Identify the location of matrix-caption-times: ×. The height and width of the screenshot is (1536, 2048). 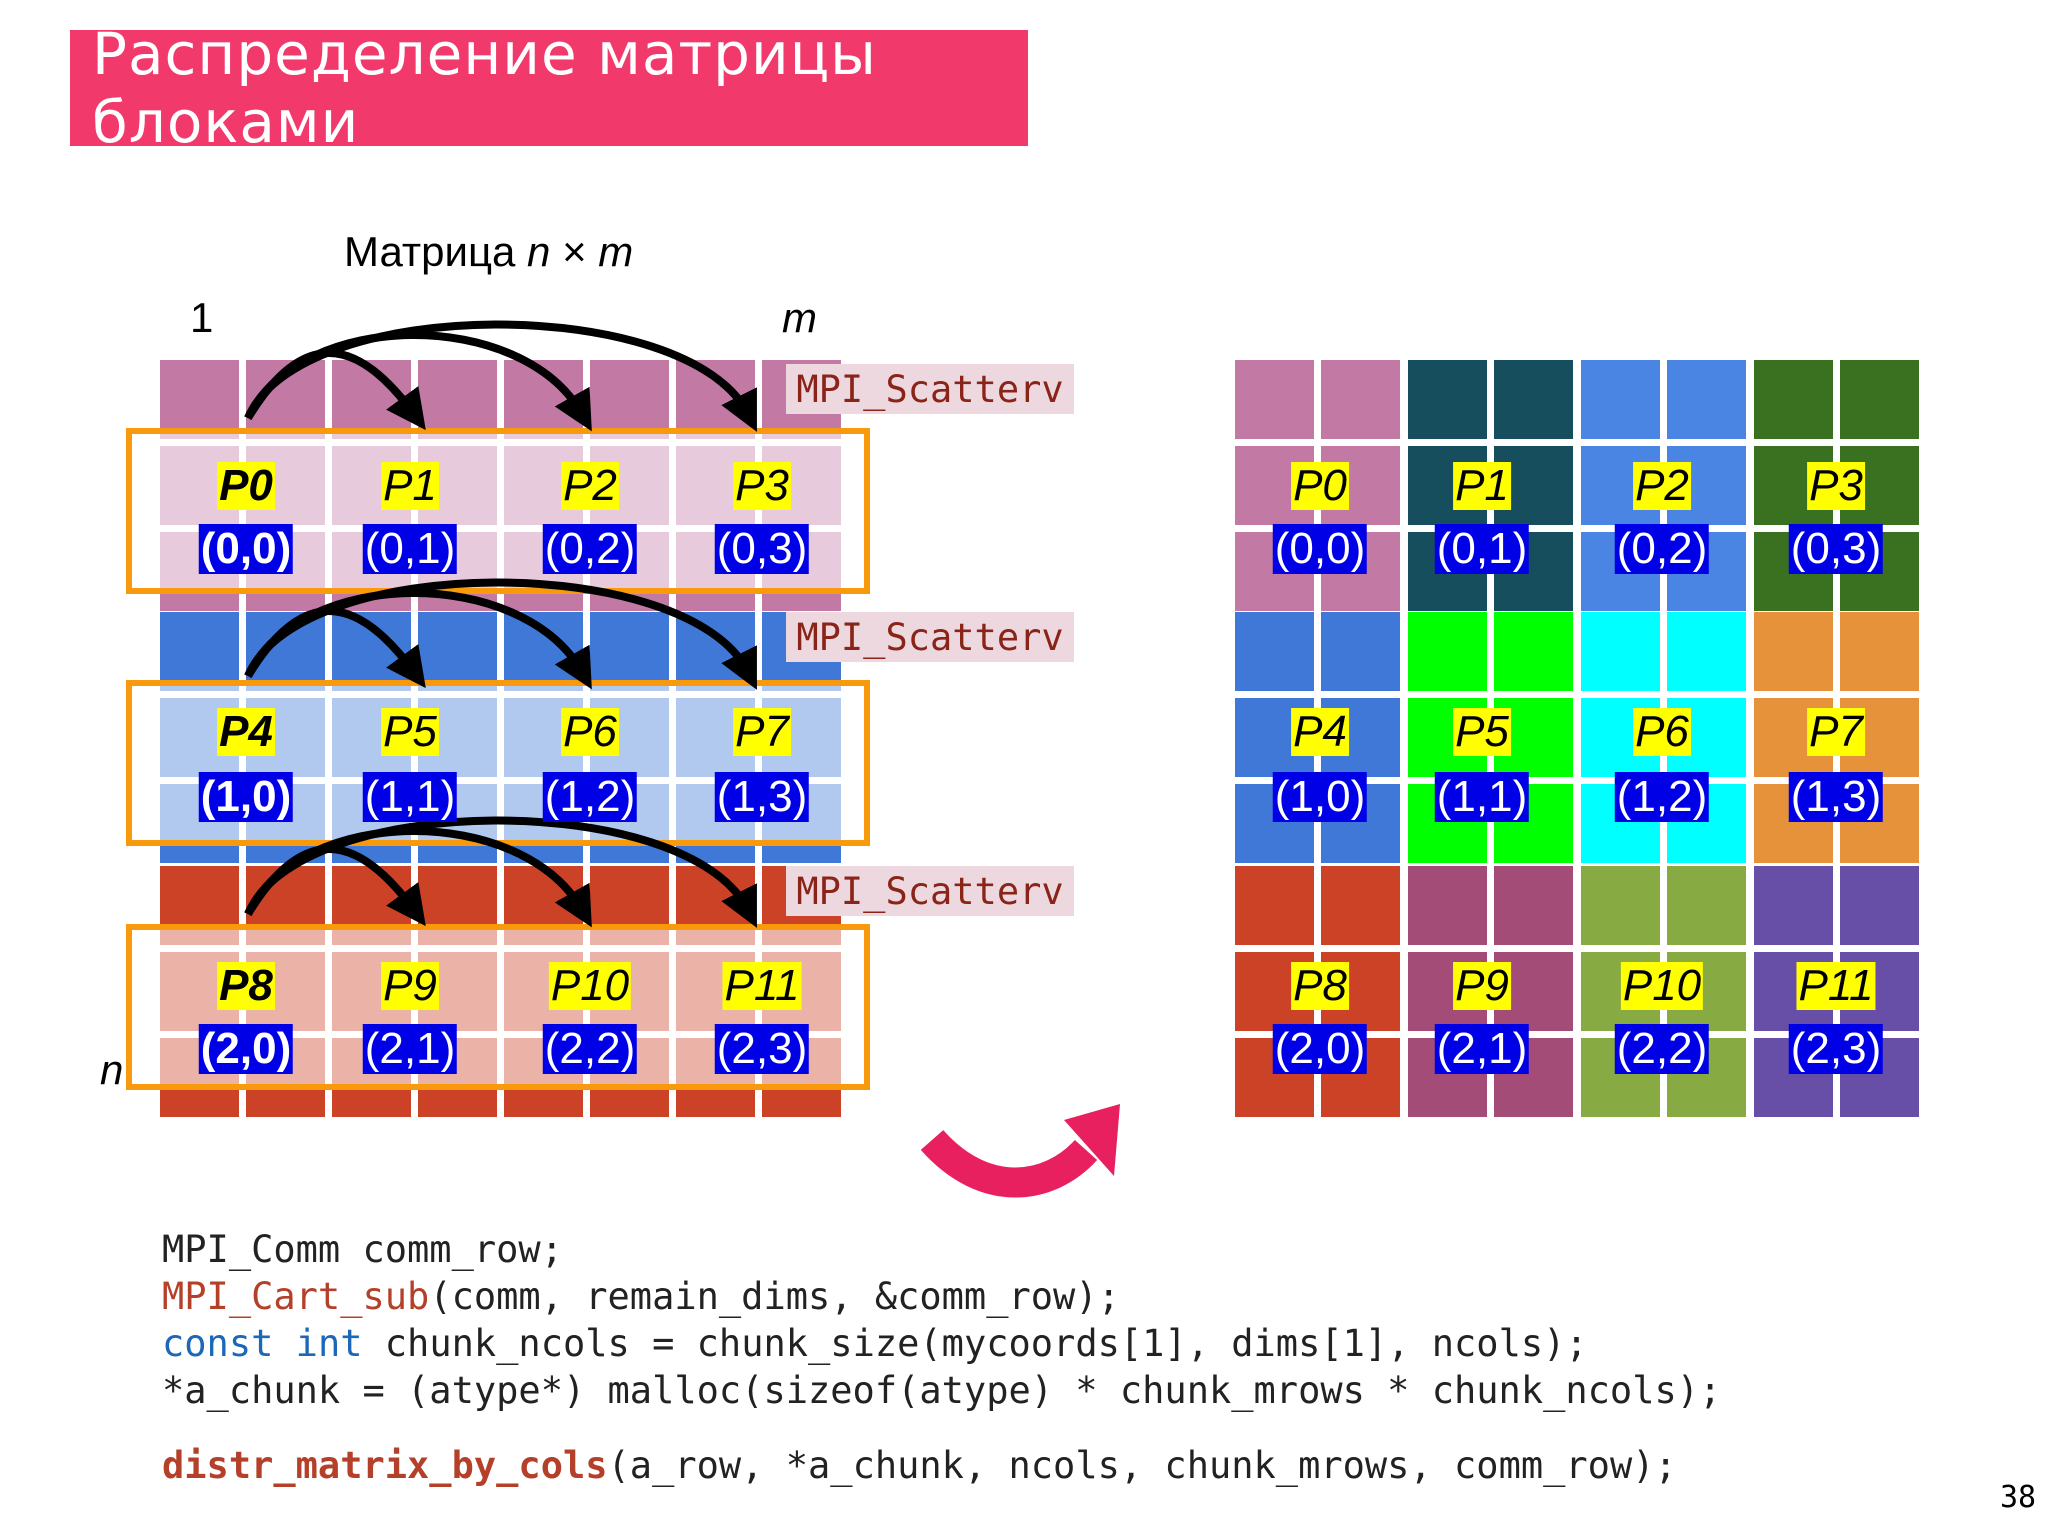
(574, 251).